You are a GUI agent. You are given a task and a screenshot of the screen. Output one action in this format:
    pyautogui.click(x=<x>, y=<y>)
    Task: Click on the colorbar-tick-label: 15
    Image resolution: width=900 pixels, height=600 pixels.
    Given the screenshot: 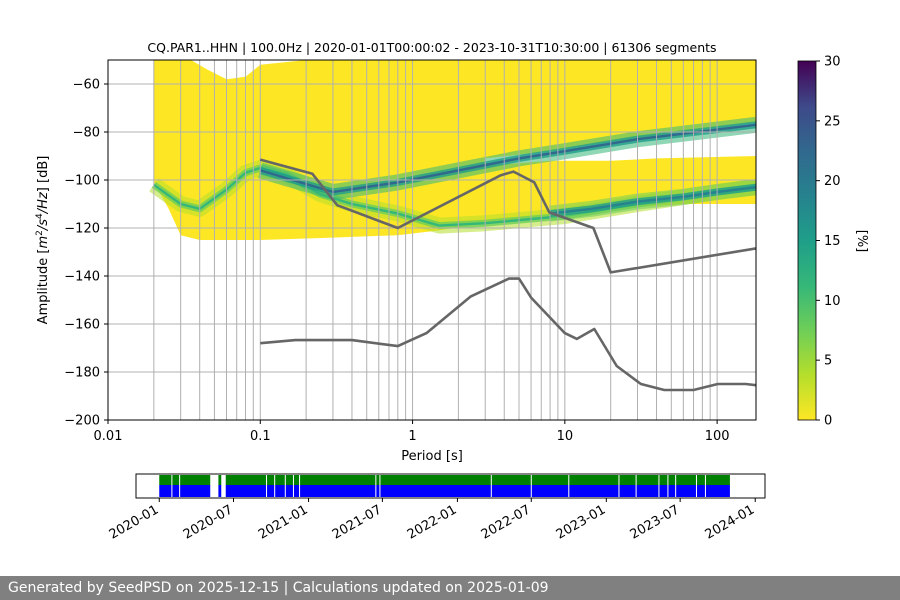 What is the action you would take?
    pyautogui.click(x=832, y=241)
    